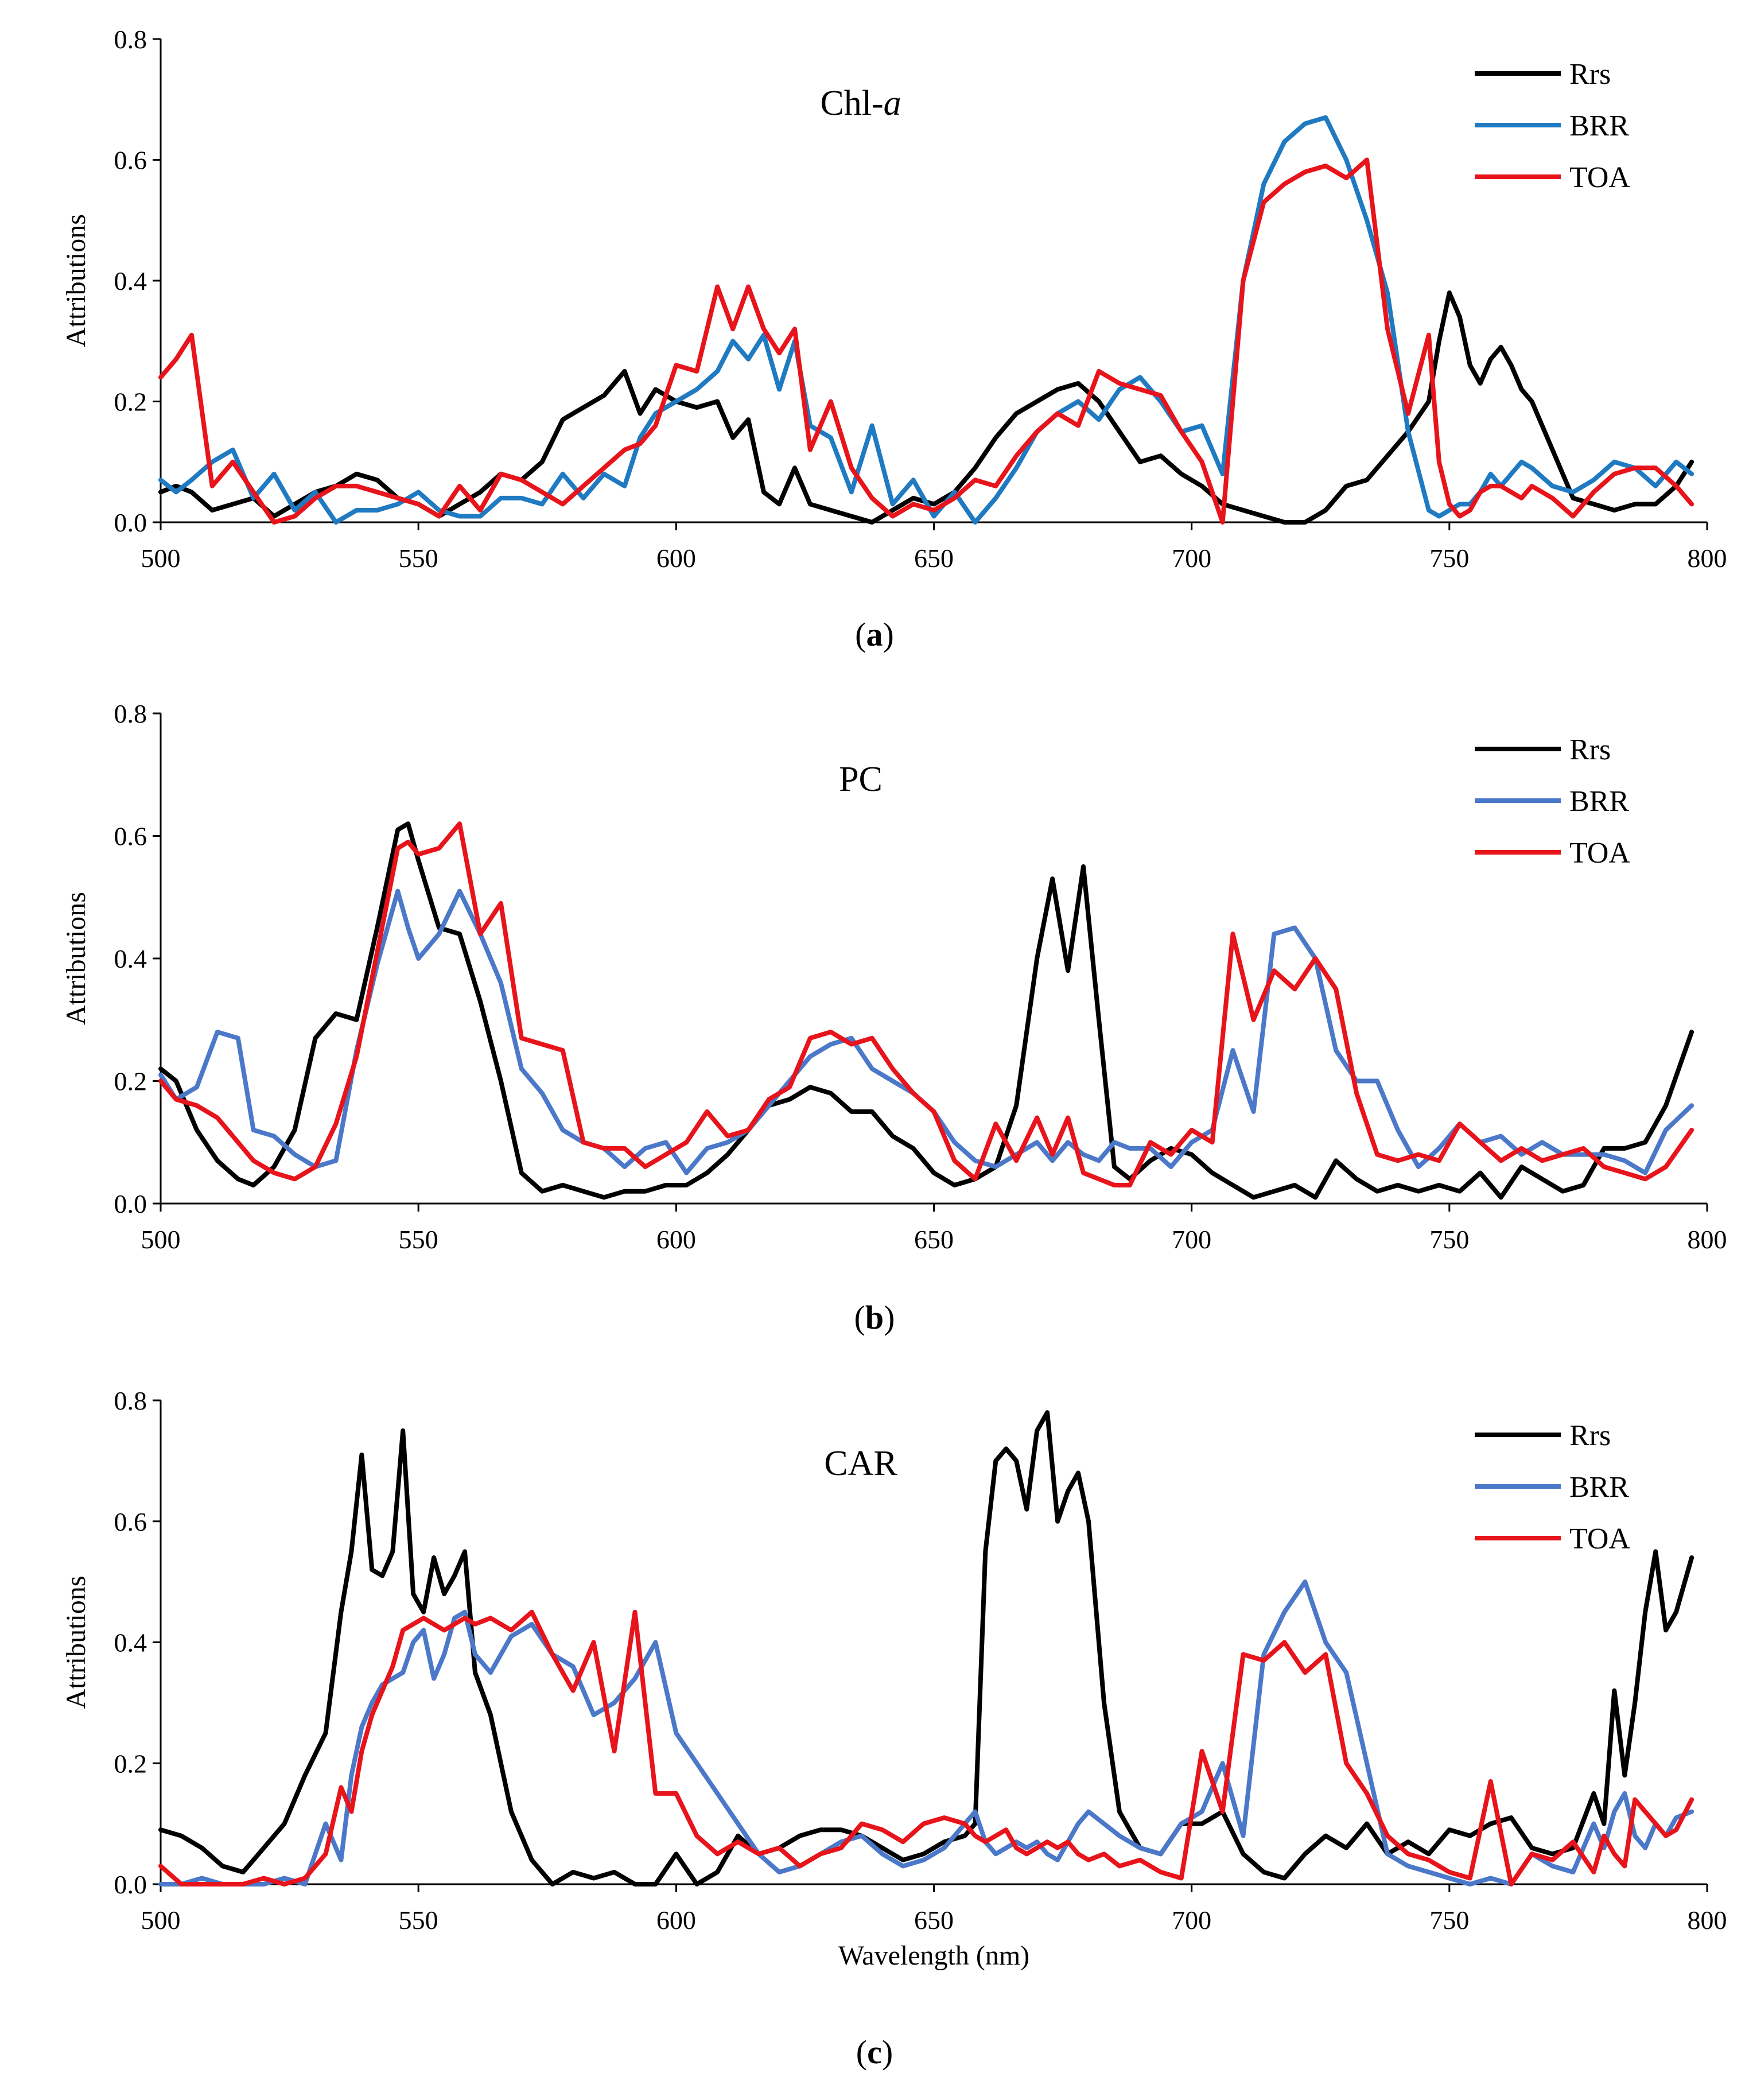  I want to click on chart-title: Chl-a, so click(860, 103).